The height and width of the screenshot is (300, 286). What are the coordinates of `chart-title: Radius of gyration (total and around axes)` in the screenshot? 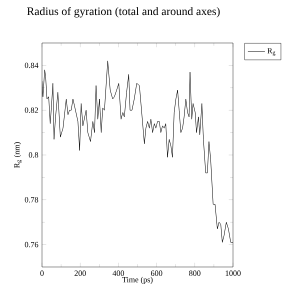 It's located at (123, 12).